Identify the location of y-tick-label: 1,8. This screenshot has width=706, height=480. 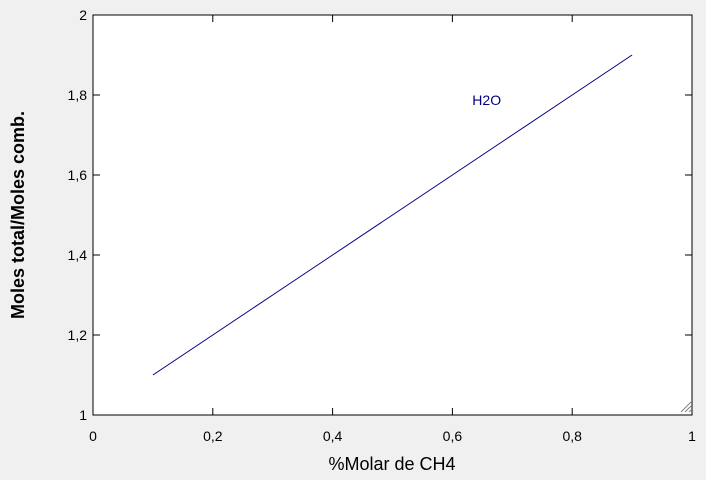
(78, 95).